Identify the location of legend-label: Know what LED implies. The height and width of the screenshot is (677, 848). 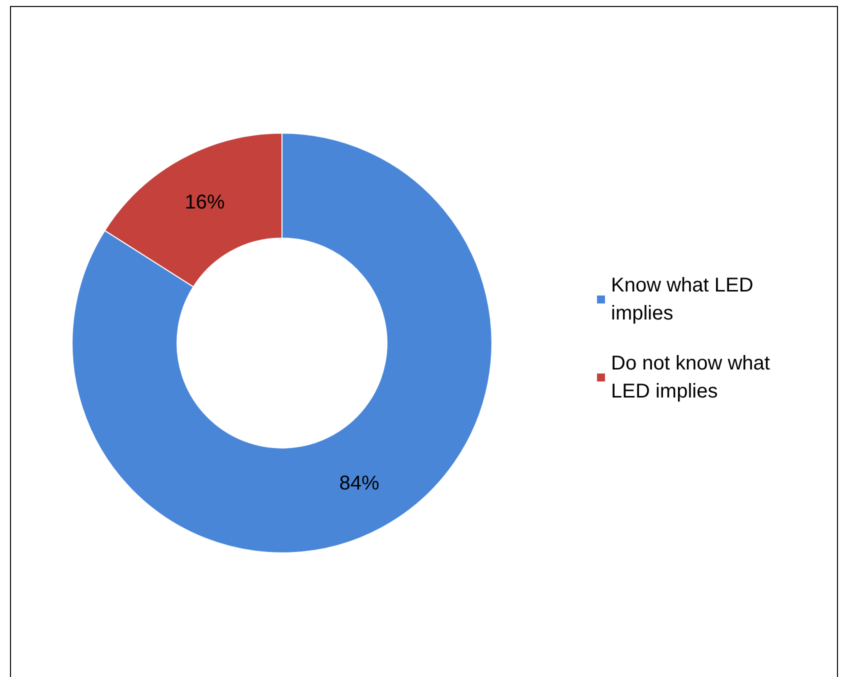
(685, 299).